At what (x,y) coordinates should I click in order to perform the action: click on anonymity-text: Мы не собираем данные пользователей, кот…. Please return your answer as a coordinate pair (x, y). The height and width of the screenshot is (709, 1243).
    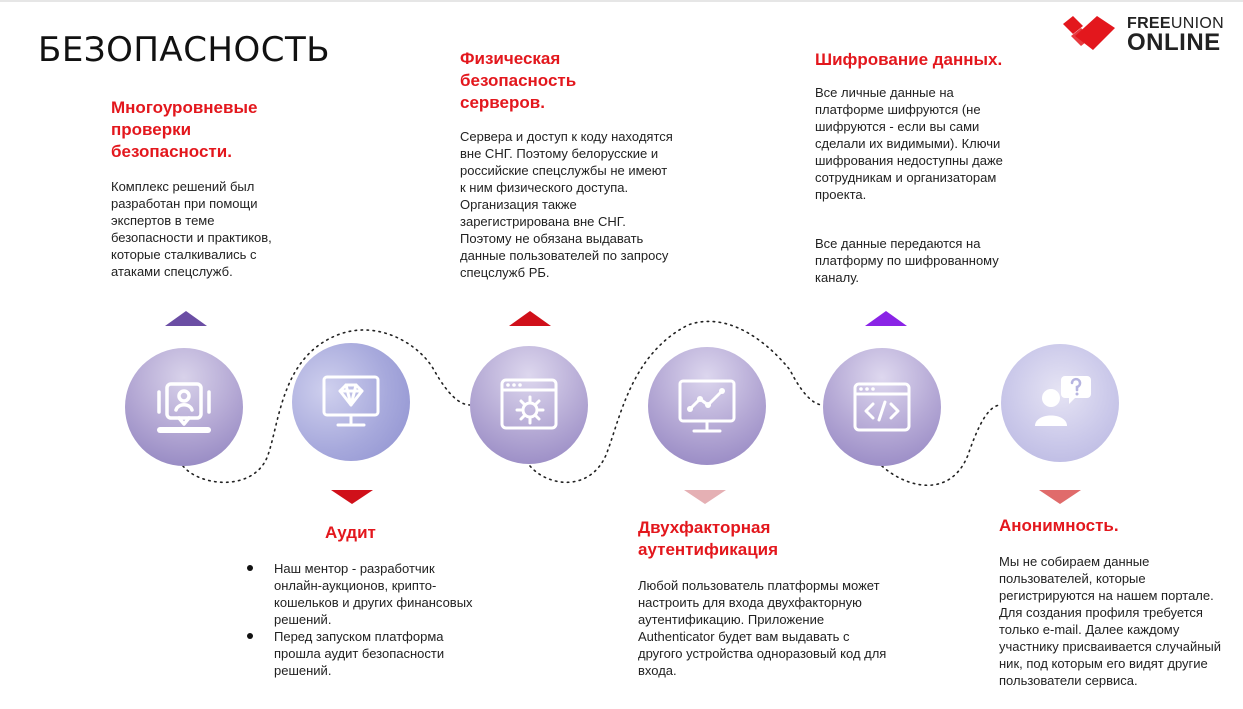
    Looking at the image, I should click on (1110, 621).